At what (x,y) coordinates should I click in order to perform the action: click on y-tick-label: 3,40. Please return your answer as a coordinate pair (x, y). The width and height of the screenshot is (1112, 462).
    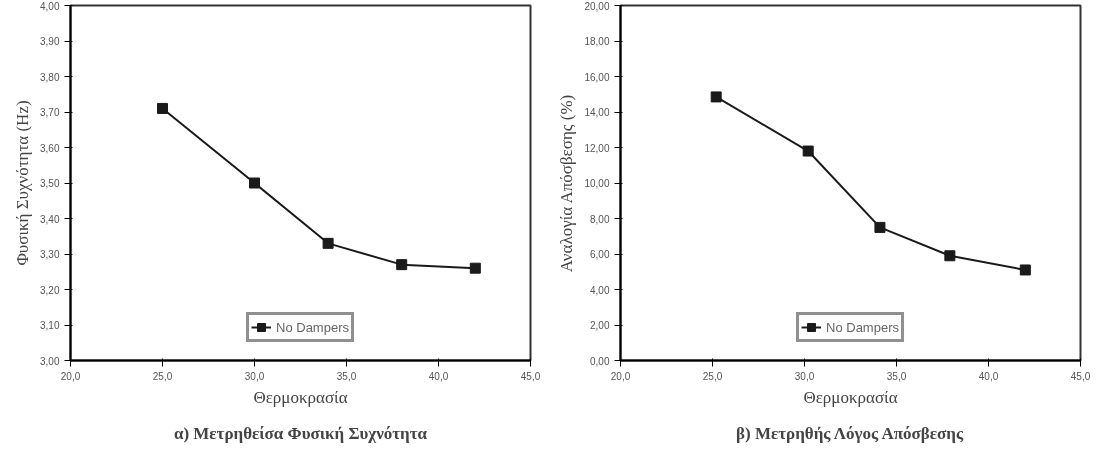
    Looking at the image, I should click on (50, 219).